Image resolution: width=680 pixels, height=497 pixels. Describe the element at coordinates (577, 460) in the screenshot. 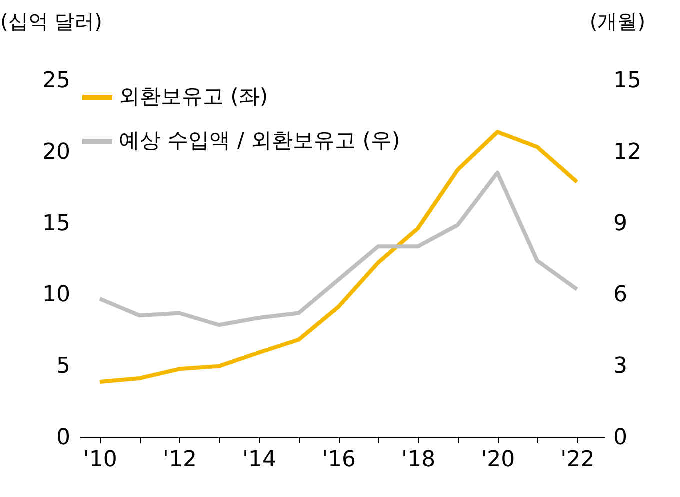

I see `x-tick-label: '22` at that location.